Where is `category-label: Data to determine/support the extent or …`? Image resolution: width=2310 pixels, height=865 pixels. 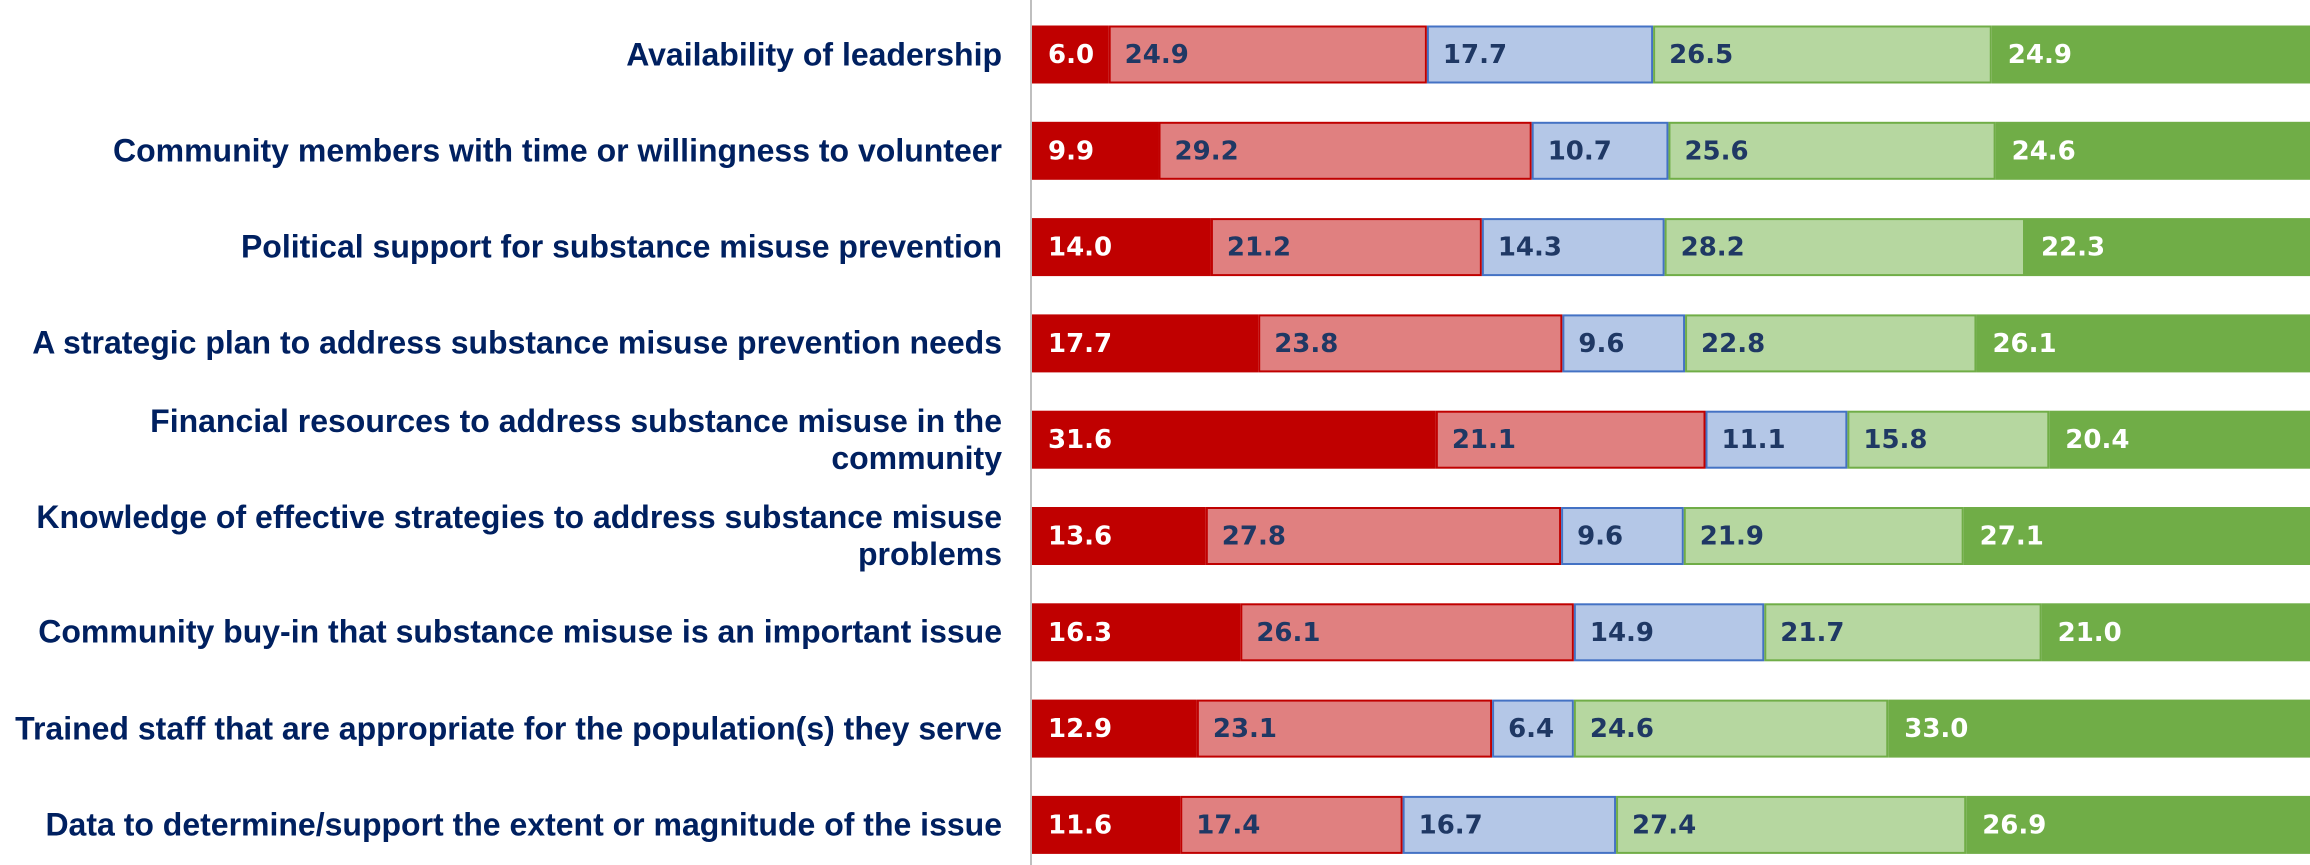 category-label: Data to determine/support the extent or … is located at coordinates (523, 824).